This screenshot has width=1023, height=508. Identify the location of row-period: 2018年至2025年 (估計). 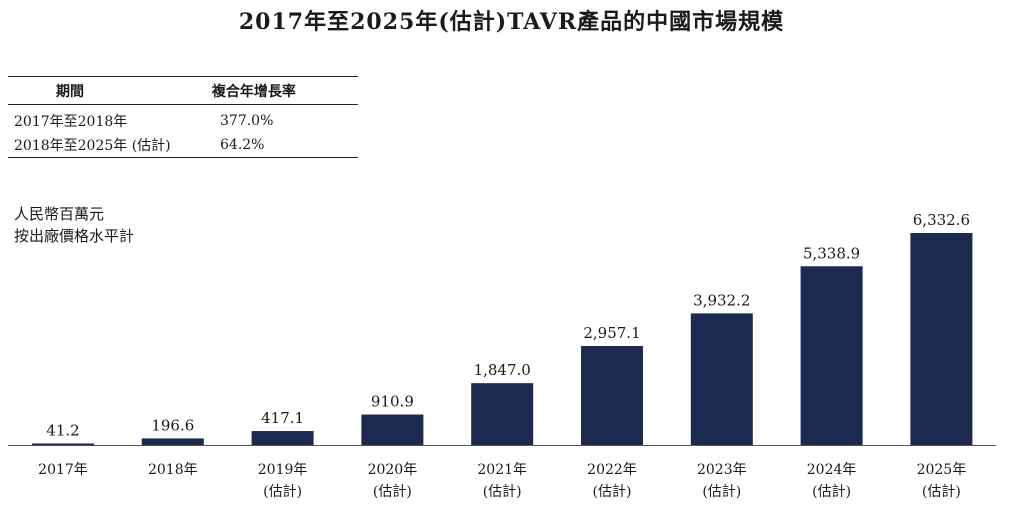
(92, 146).